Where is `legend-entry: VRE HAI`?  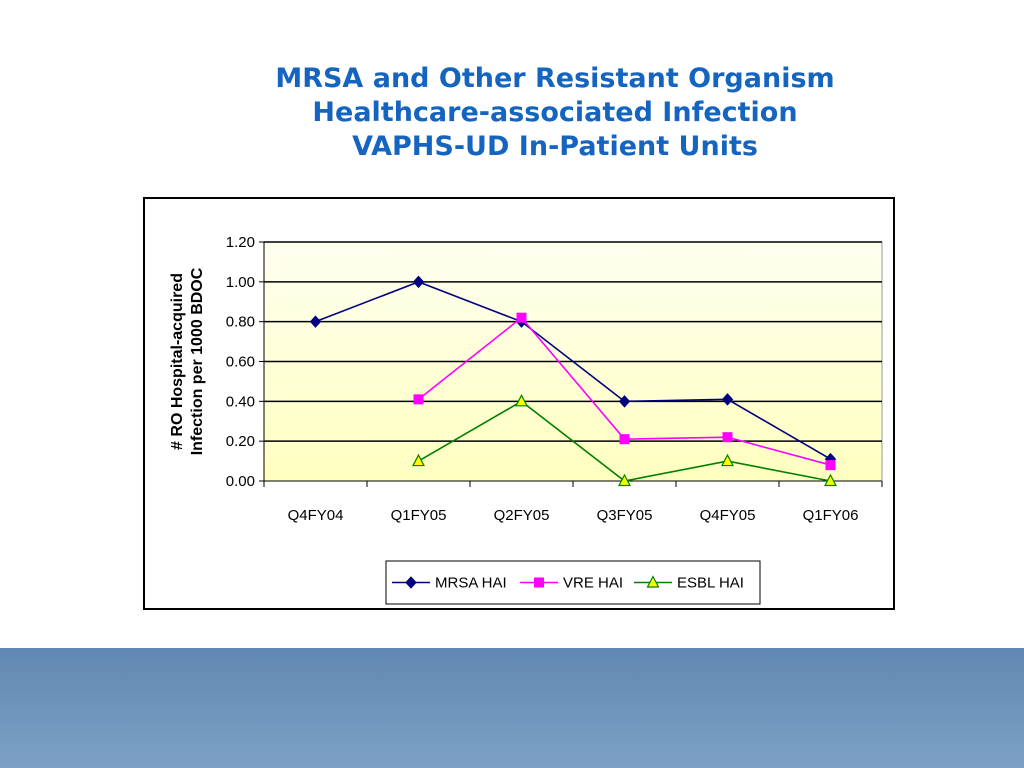
legend-entry: VRE HAI is located at coordinates (571, 583).